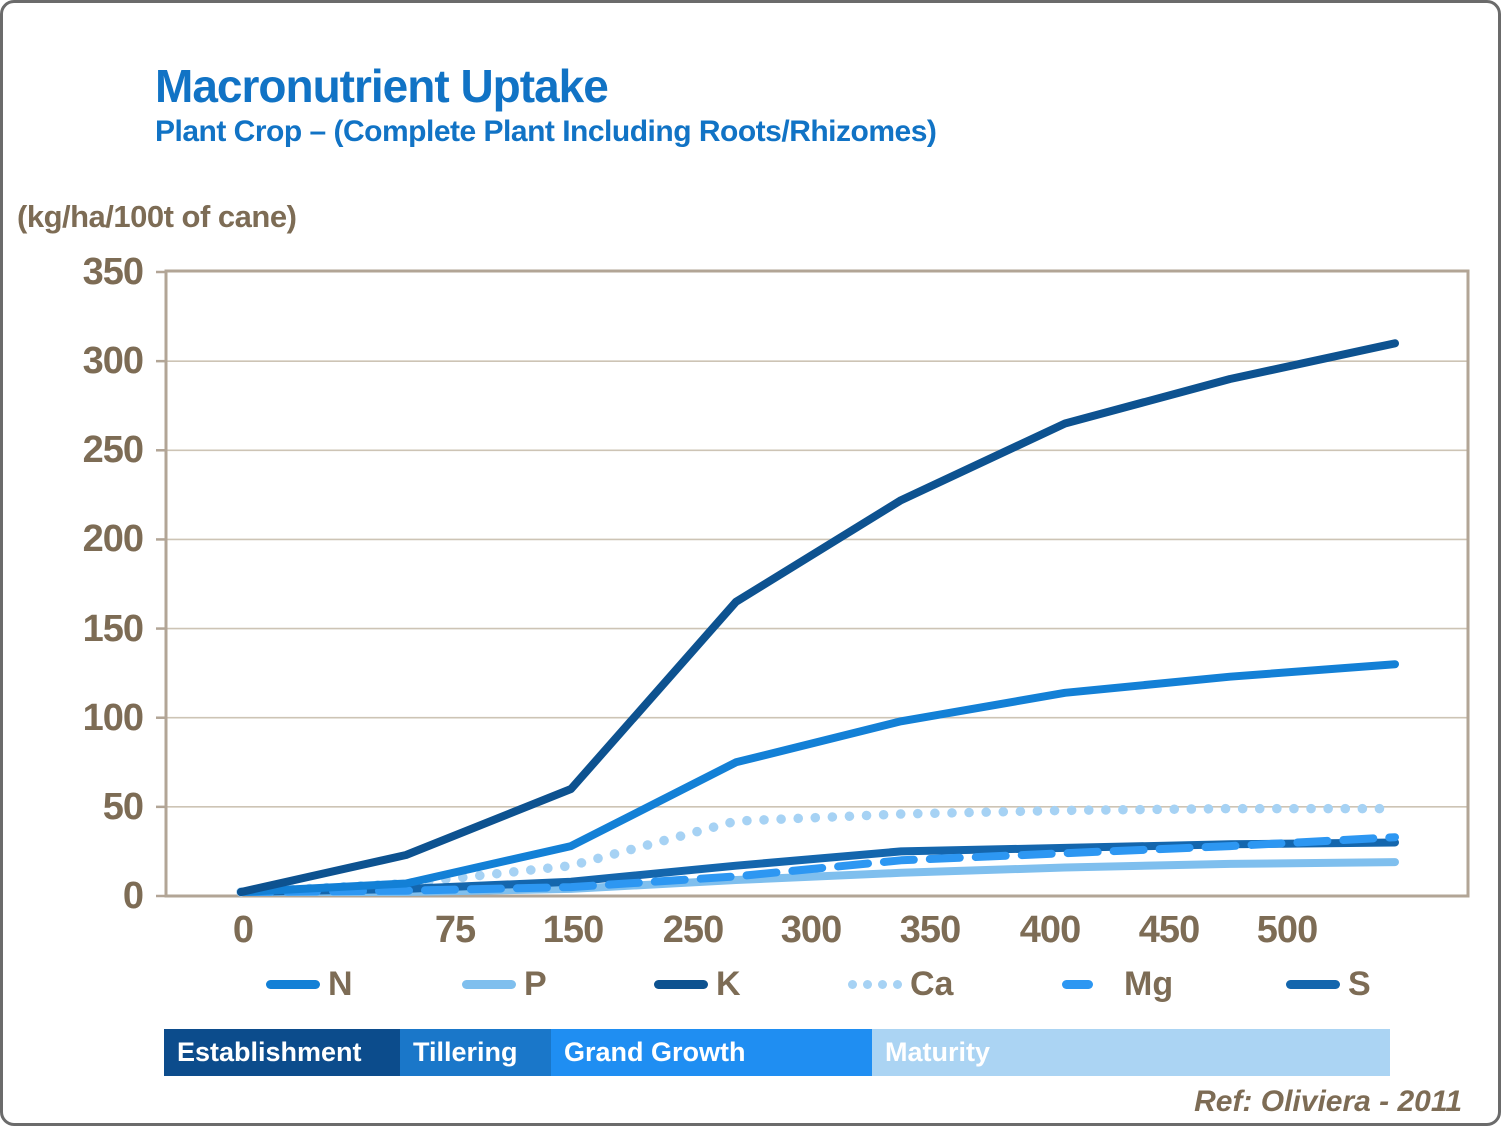 The image size is (1501, 1126). I want to click on page-title: Macronutrient Uptake, so click(382, 86).